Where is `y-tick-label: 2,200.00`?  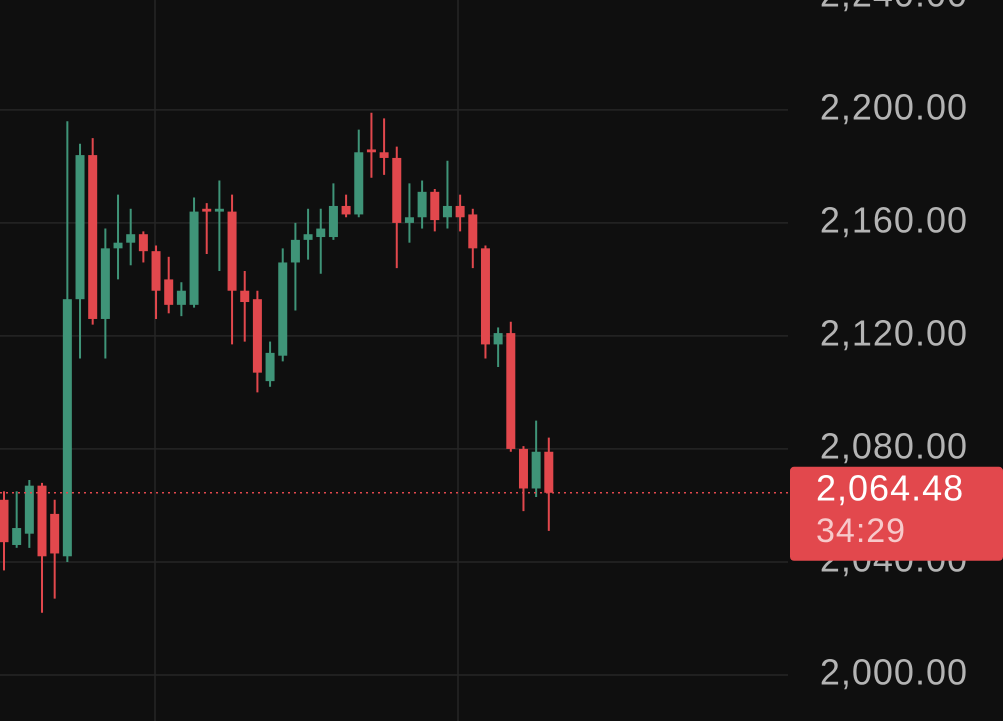
y-tick-label: 2,200.00 is located at coordinates (894, 106).